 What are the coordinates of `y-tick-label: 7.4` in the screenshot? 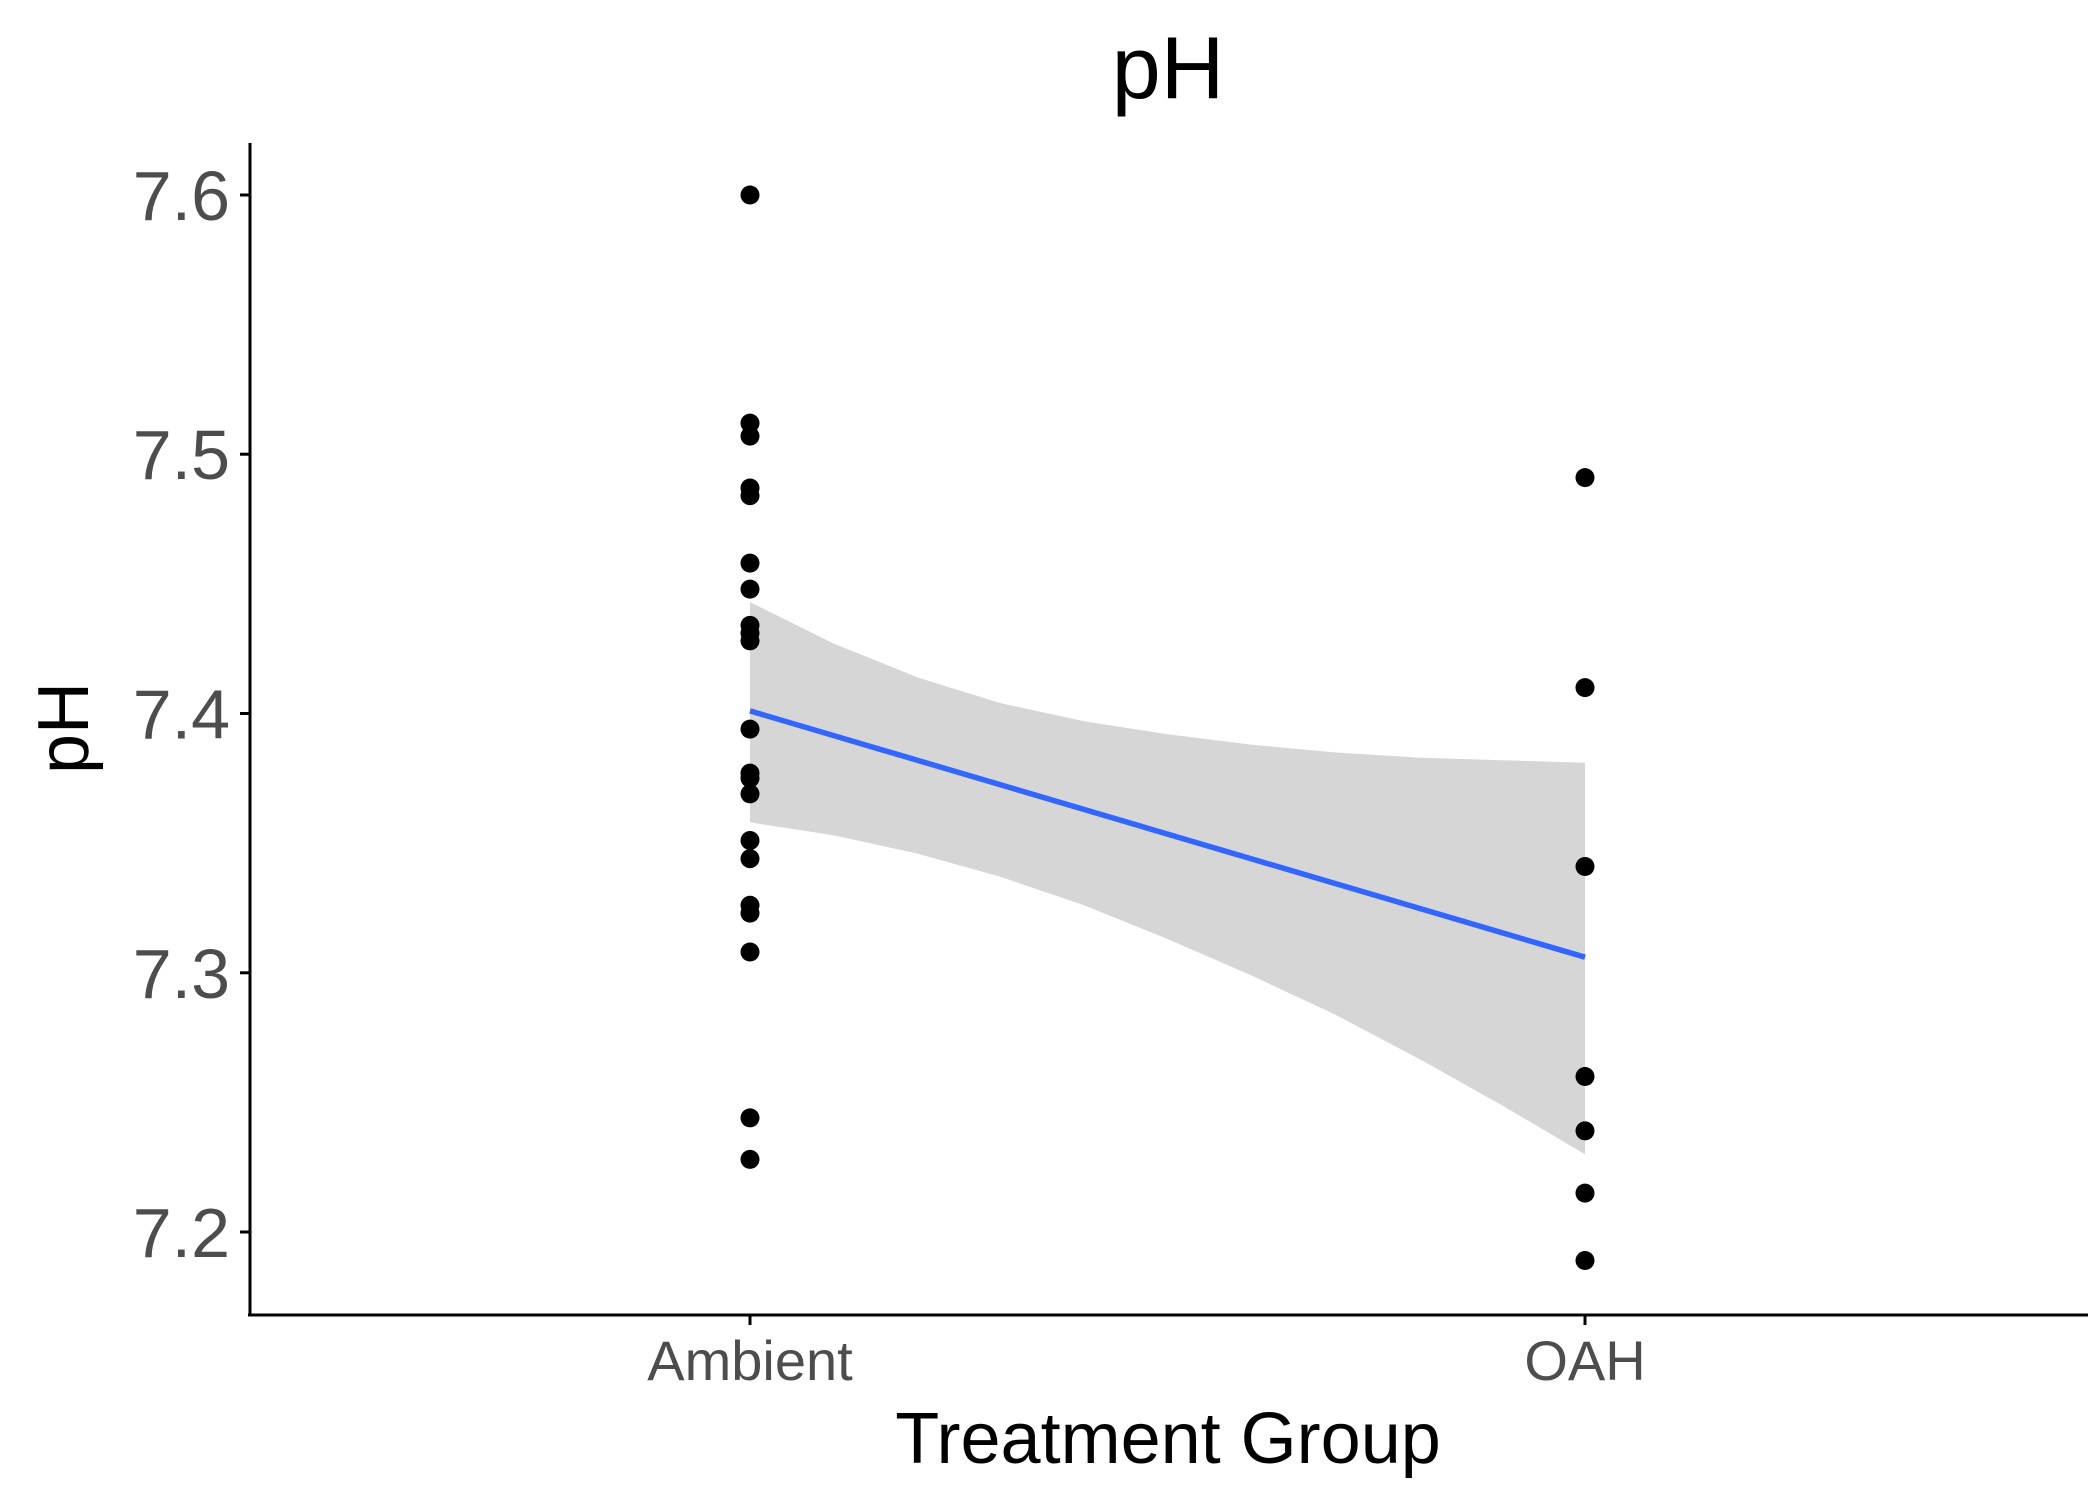 It's located at (181, 715).